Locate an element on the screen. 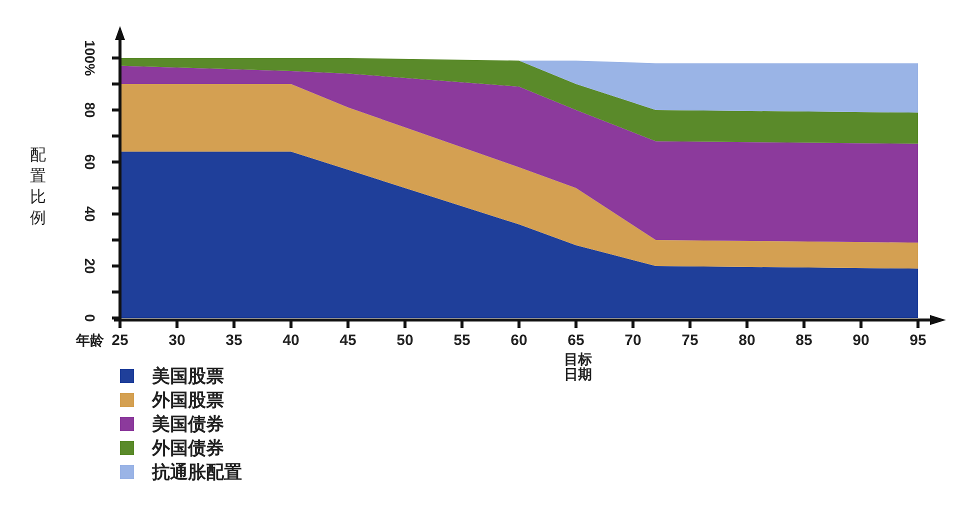 Image resolution: width=956 pixels, height=508 pixels. x-tick-label: 65 is located at coordinates (576, 340).